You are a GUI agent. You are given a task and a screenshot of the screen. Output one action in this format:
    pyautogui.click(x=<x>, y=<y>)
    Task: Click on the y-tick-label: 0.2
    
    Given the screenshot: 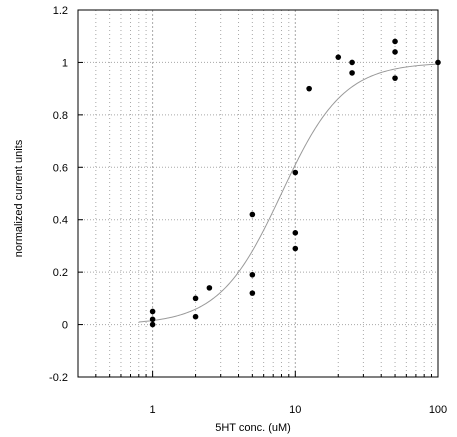 What is the action you would take?
    pyautogui.click(x=60, y=273)
    